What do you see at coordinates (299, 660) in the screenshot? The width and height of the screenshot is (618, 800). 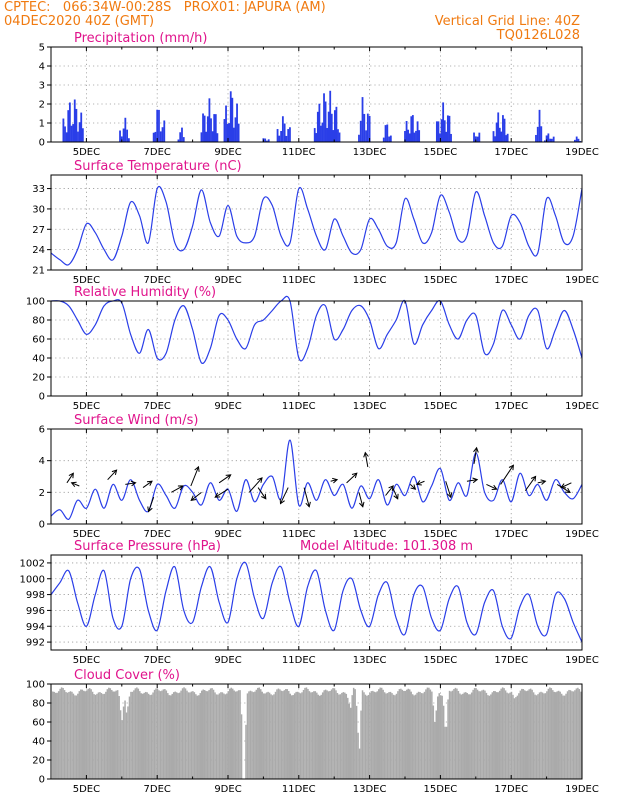 I see `x-tick-label: 11DEC` at bounding box center [299, 660].